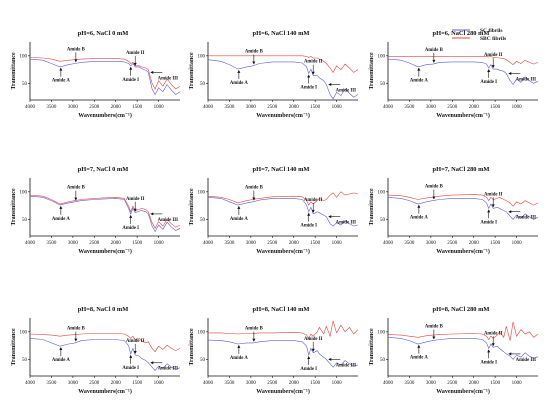  Describe the element at coordinates (431, 243) in the screenshot. I see `x-tick-label: 3000` at that location.